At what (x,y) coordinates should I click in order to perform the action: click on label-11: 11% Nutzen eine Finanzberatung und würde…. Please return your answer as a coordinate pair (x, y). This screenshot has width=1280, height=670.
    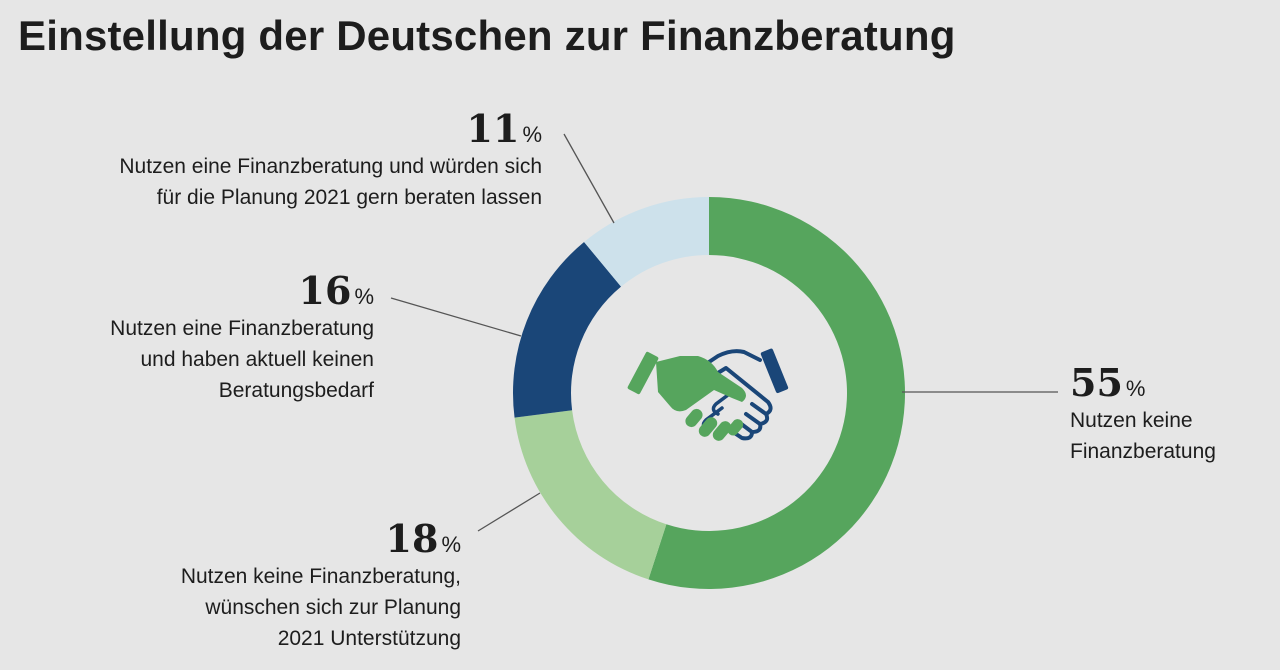
    Looking at the image, I should click on (330, 159).